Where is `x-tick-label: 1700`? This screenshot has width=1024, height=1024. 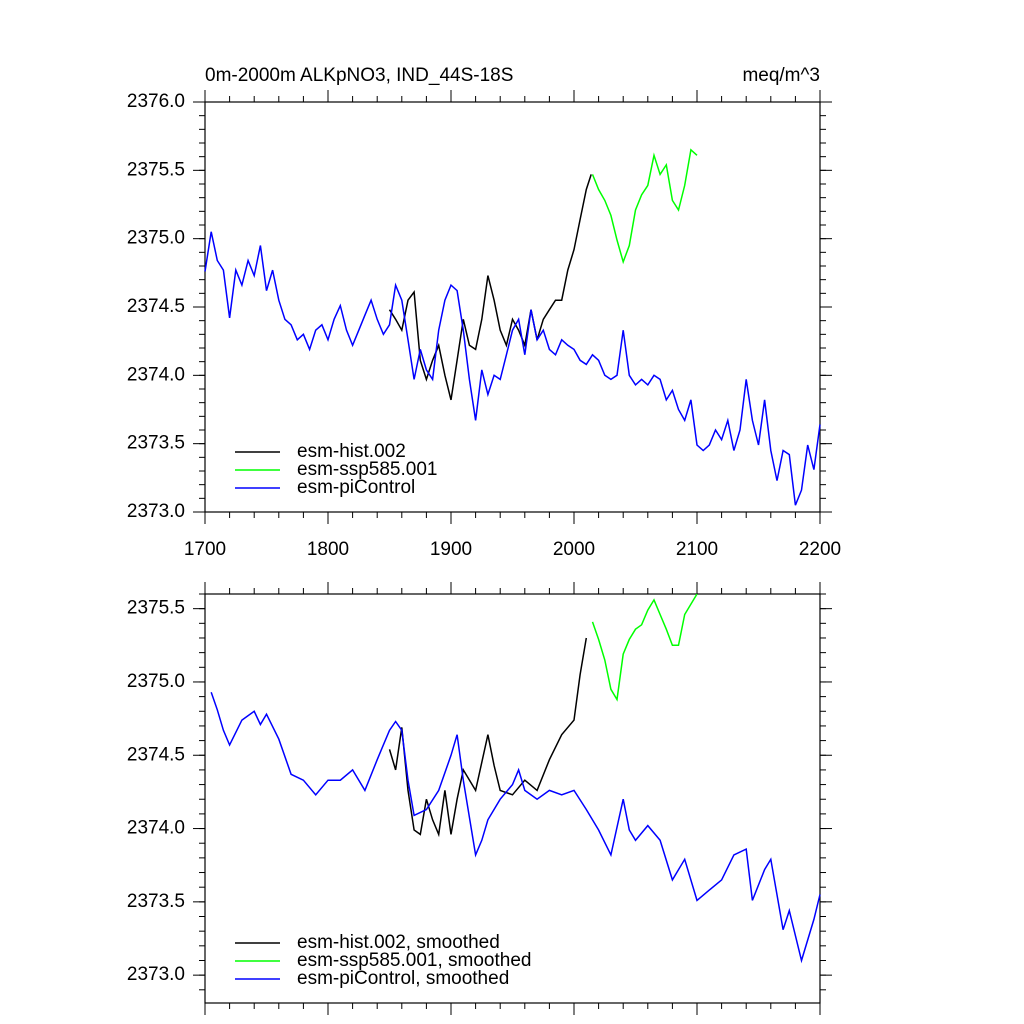
x-tick-label: 1700 is located at coordinates (205, 549).